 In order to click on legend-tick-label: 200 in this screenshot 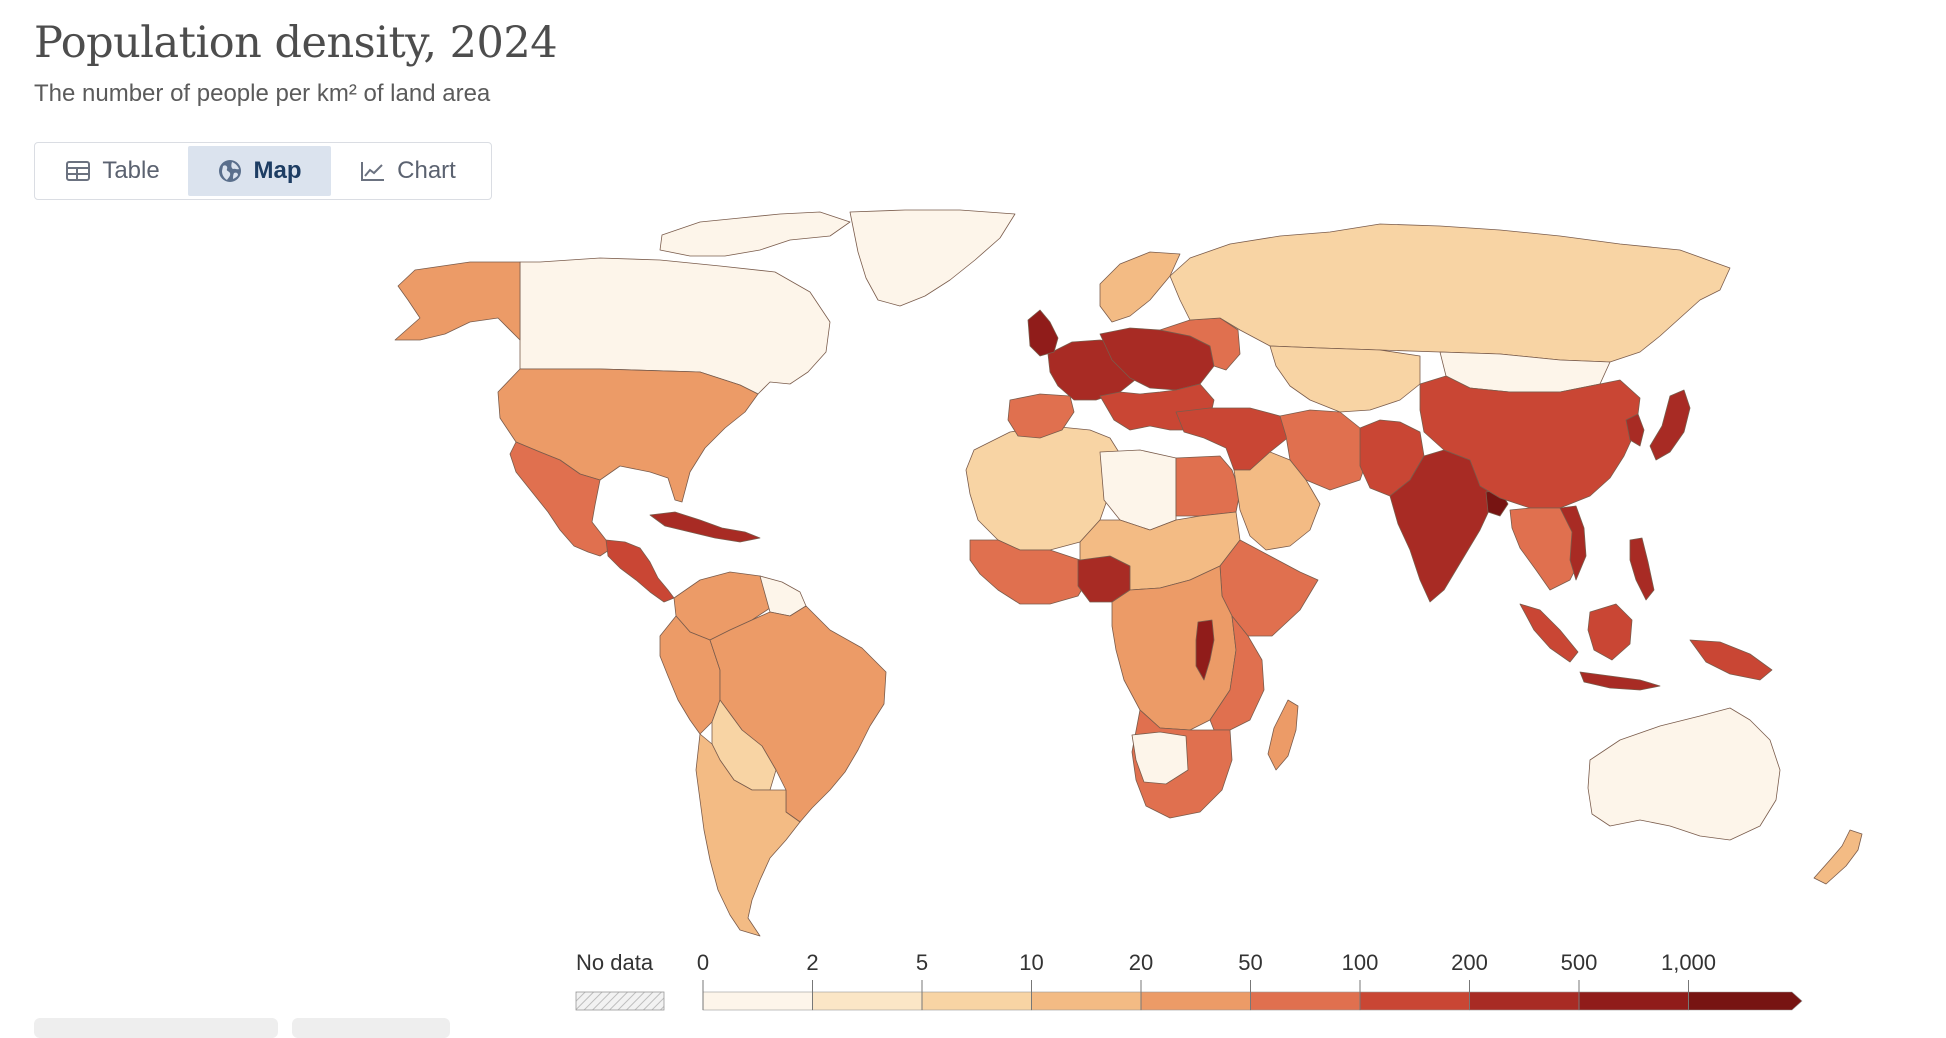, I will do `click(1469, 962)`.